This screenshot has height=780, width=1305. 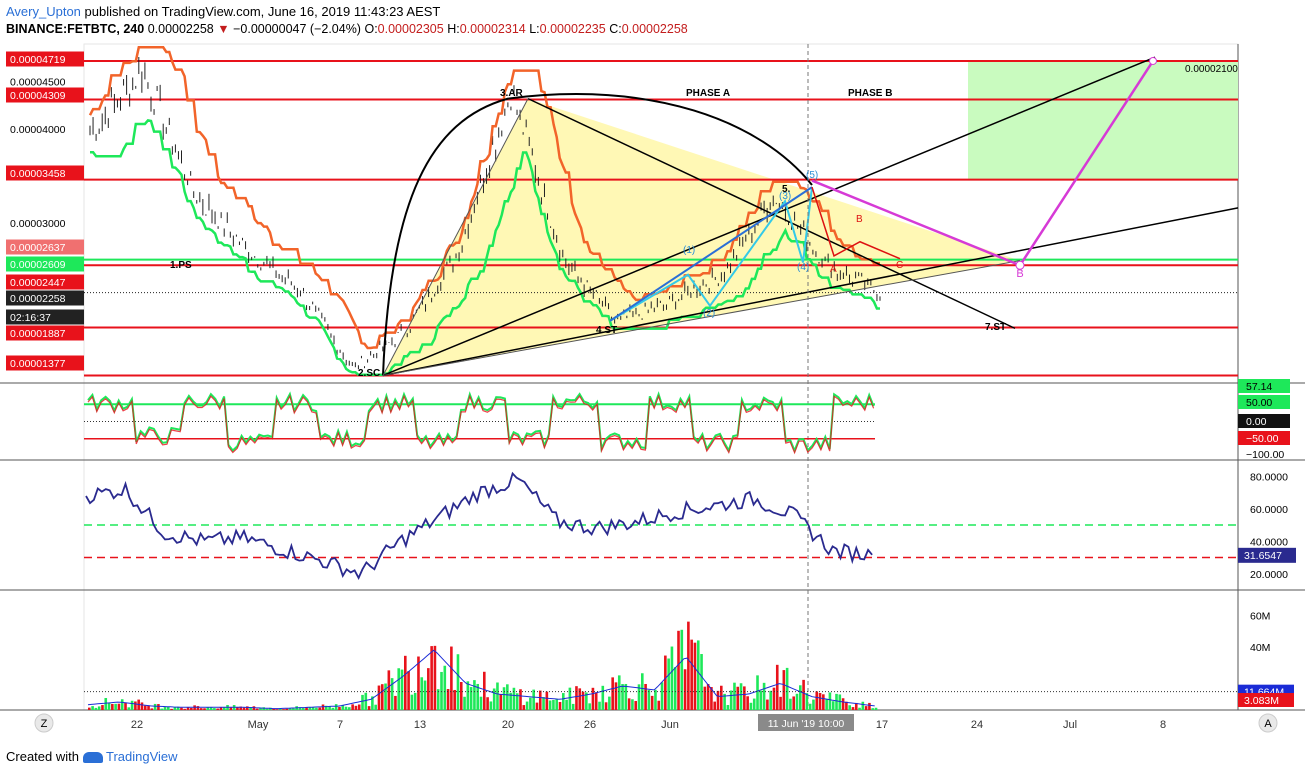 I want to click on annotation-label: PHASE B, so click(x=870, y=93).